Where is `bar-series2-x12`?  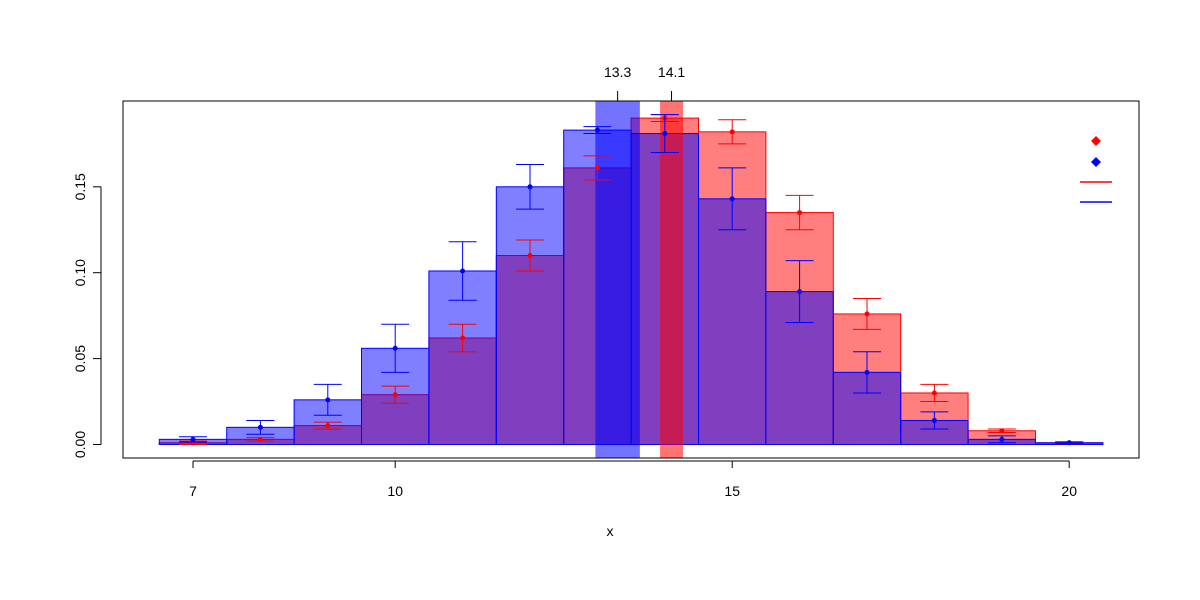
bar-series2-x12 is located at coordinates (530, 316).